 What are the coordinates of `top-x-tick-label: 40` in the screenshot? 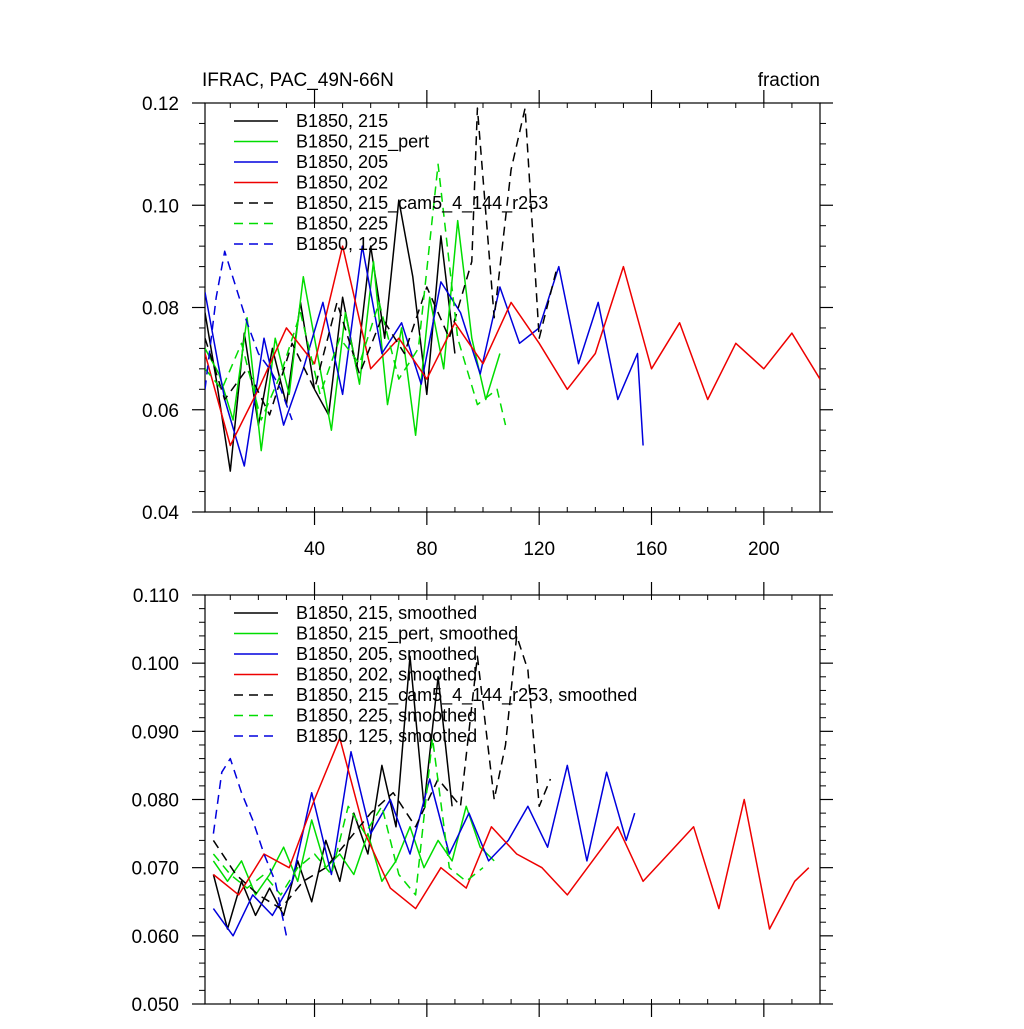 It's located at (314, 549).